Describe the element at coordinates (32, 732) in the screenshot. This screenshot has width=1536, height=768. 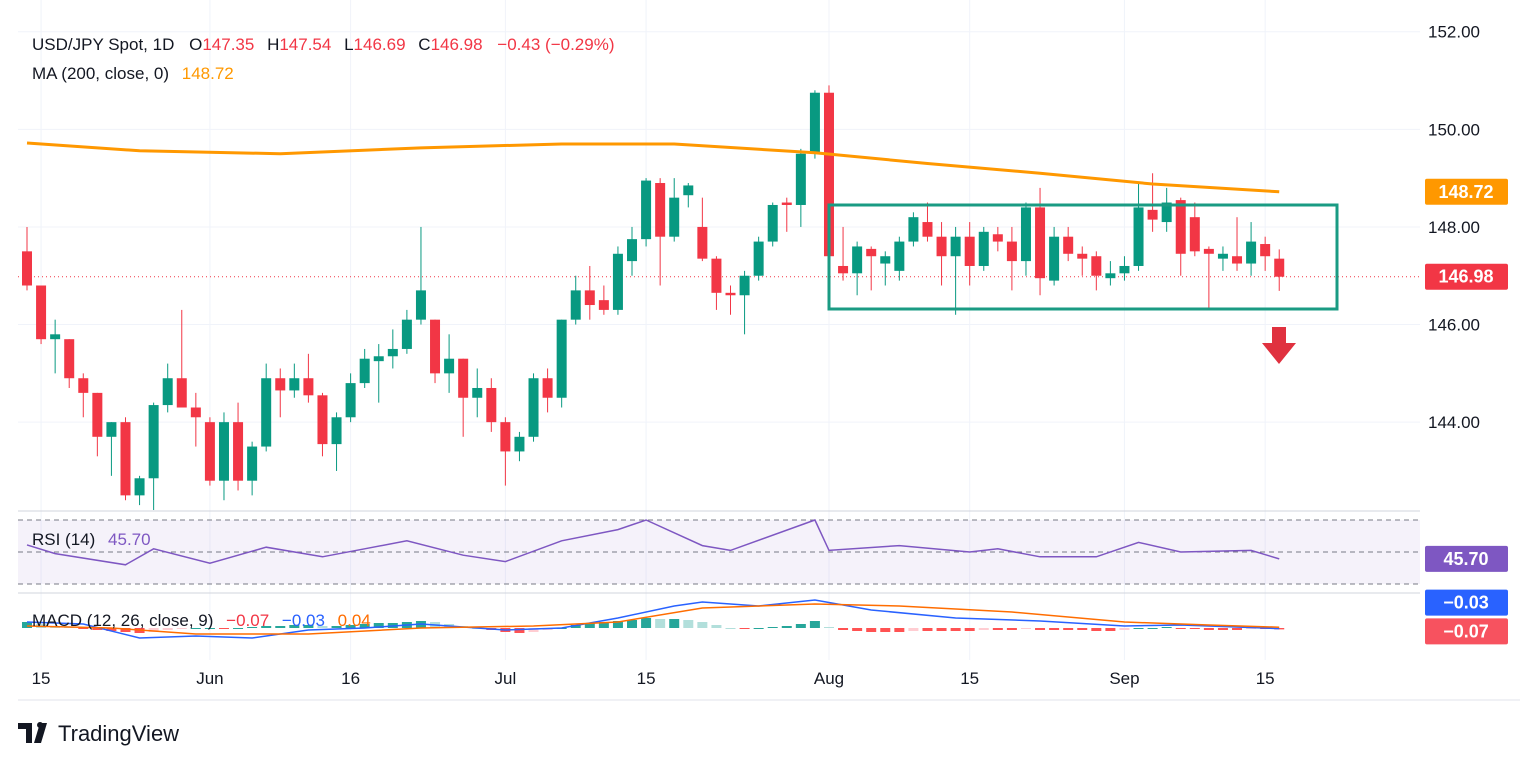
I see `logo-icon` at that location.